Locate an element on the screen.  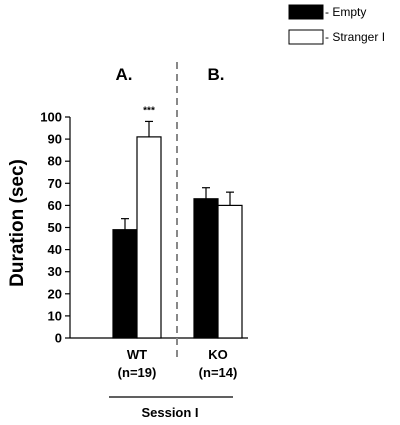
y-tick-label: 40 is located at coordinates (55, 249).